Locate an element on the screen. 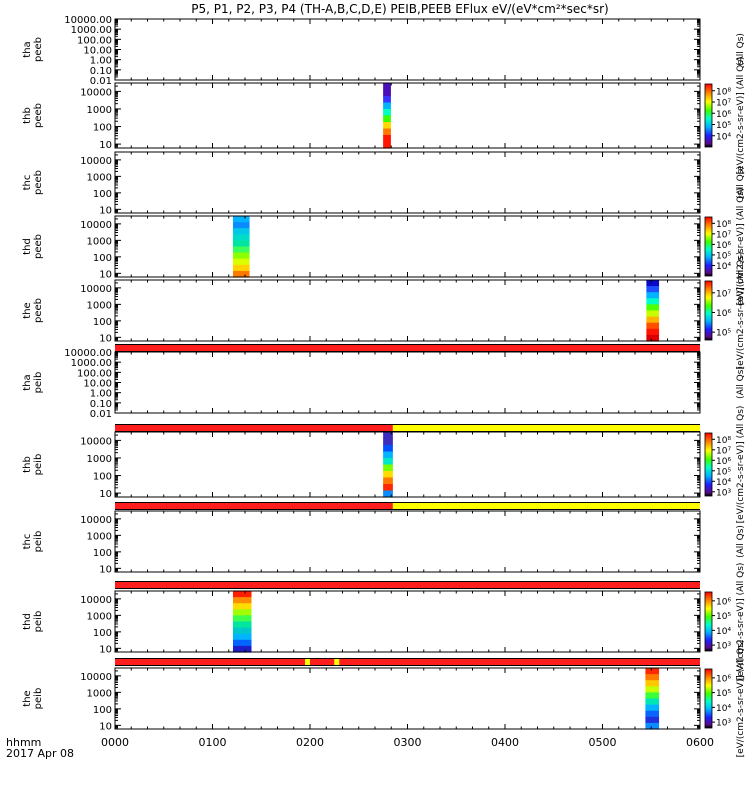 The image size is (750, 800). panel-probe-label: the is located at coordinates (27, 310).